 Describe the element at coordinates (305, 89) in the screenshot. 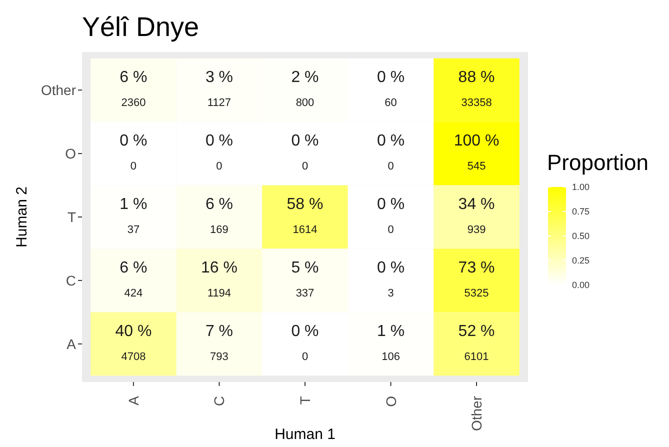

I see `data-label: 2 % 800` at that location.